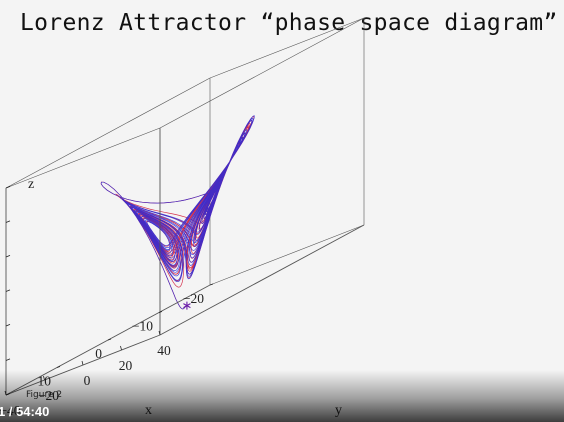  Describe the element at coordinates (193, 298) in the screenshot. I see `x-tick-label: −20` at that location.